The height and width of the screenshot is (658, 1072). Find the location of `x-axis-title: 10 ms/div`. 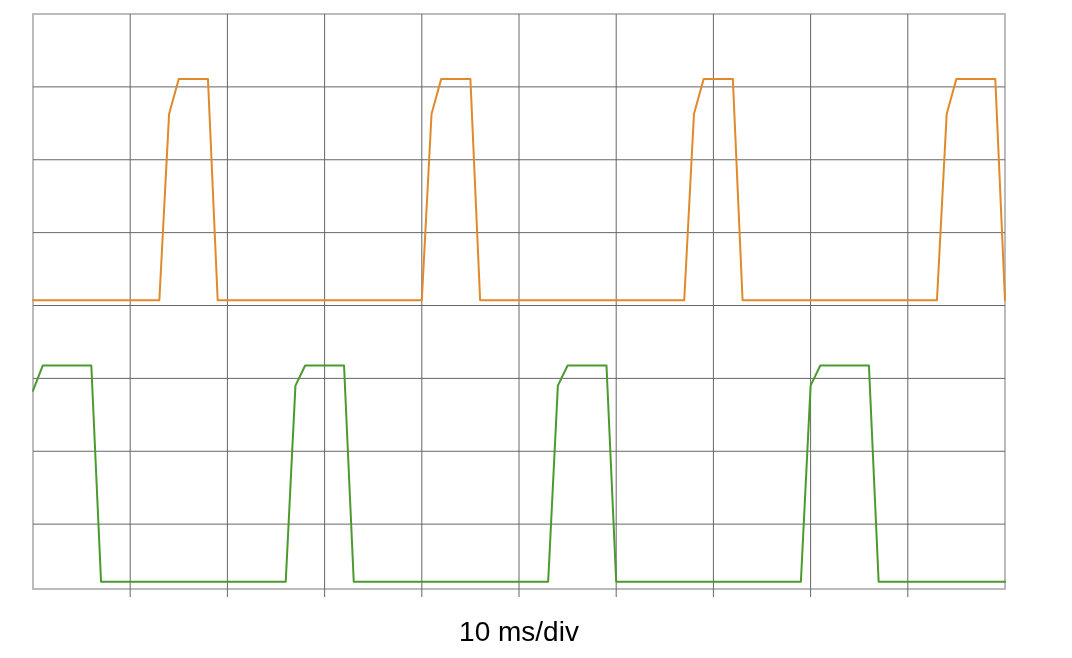

x-axis-title: 10 ms/div is located at coordinates (519, 631).